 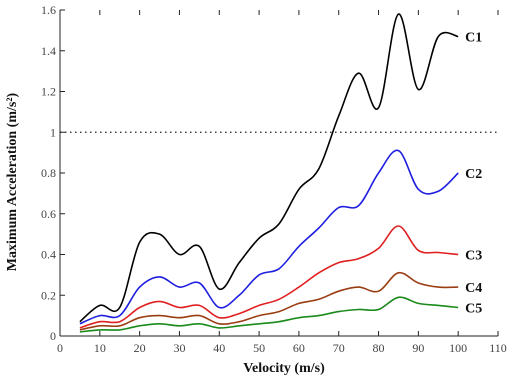 What do you see at coordinates (418, 348) in the screenshot?
I see `x-tick-label: 90` at bounding box center [418, 348].